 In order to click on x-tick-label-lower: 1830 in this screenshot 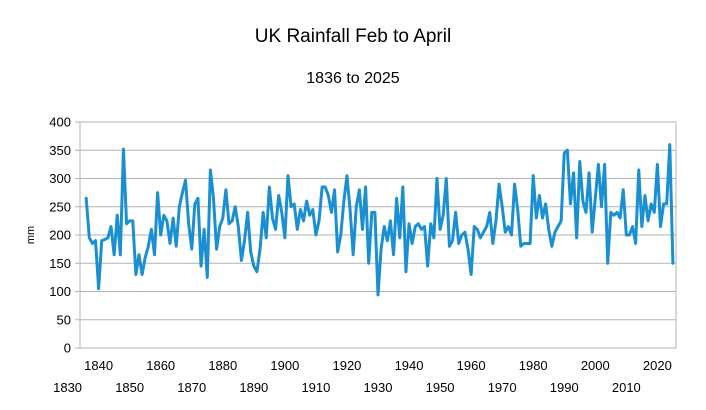, I will do `click(67, 387)`.